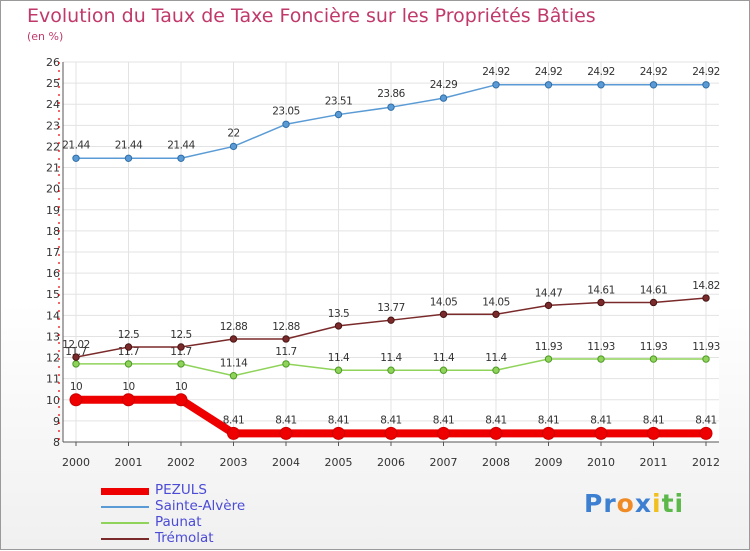  Describe the element at coordinates (496, 358) in the screenshot. I see `data-label-paunat-2008: 11.4` at that location.